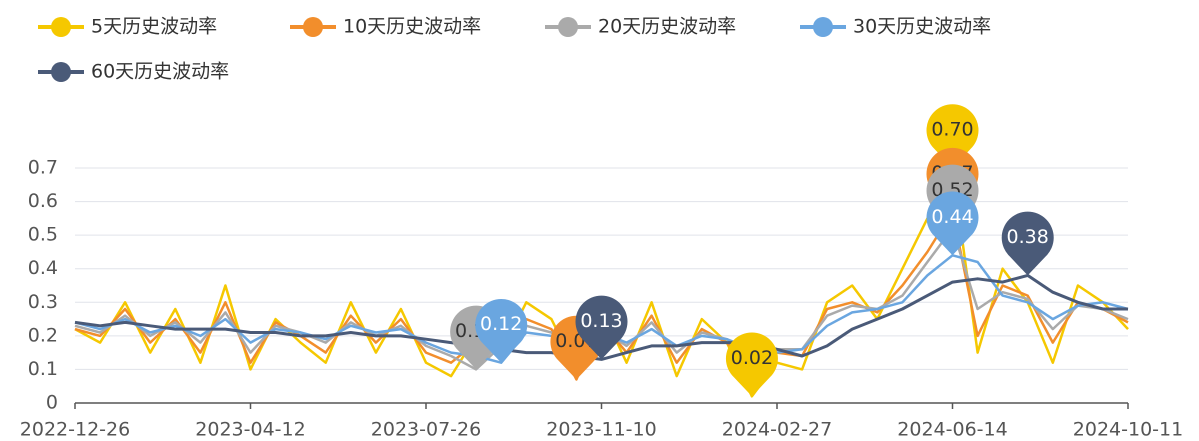  Describe the element at coordinates (601, 430) in the screenshot. I see `x-tick-label: 2023-11-10` at that location.